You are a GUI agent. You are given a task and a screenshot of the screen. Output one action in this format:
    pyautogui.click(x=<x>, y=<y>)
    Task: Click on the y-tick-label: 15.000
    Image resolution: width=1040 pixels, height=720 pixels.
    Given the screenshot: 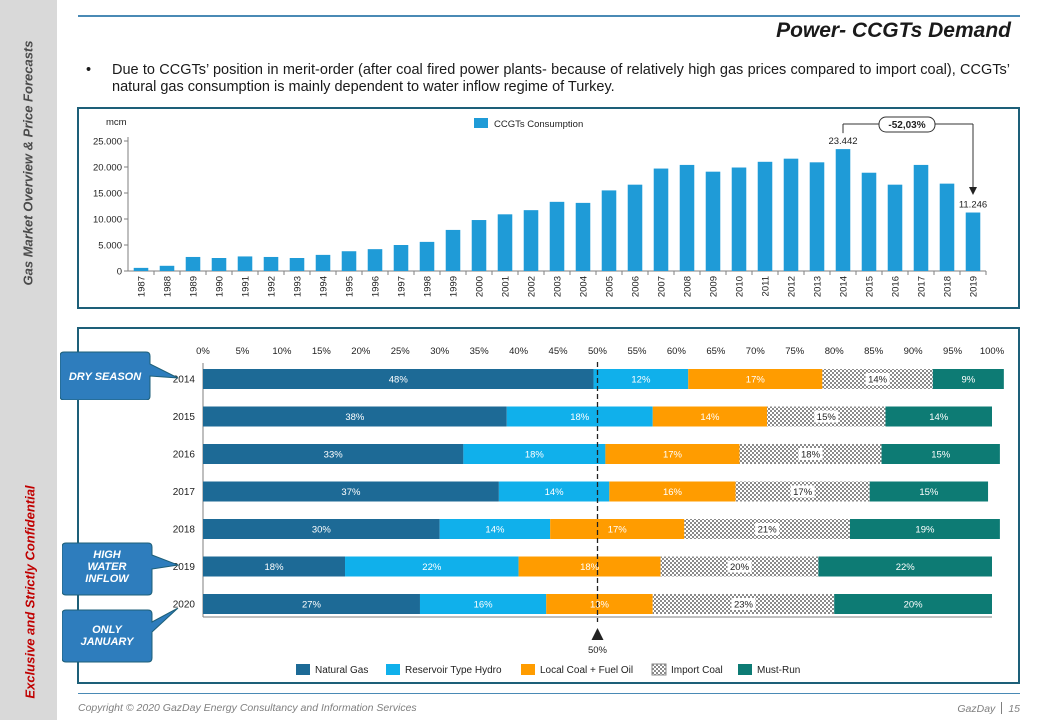 What is the action you would take?
    pyautogui.click(x=107, y=194)
    